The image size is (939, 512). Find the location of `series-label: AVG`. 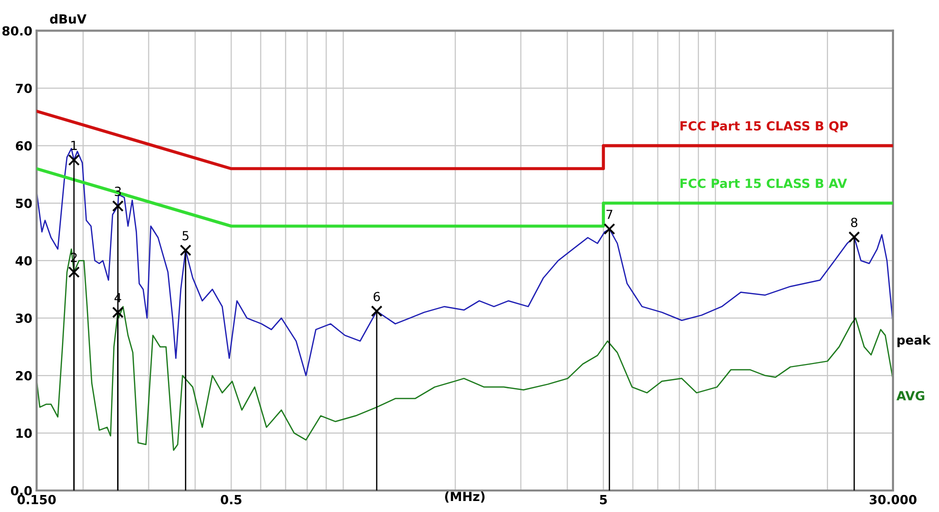

series-label: AVG is located at coordinates (910, 395).